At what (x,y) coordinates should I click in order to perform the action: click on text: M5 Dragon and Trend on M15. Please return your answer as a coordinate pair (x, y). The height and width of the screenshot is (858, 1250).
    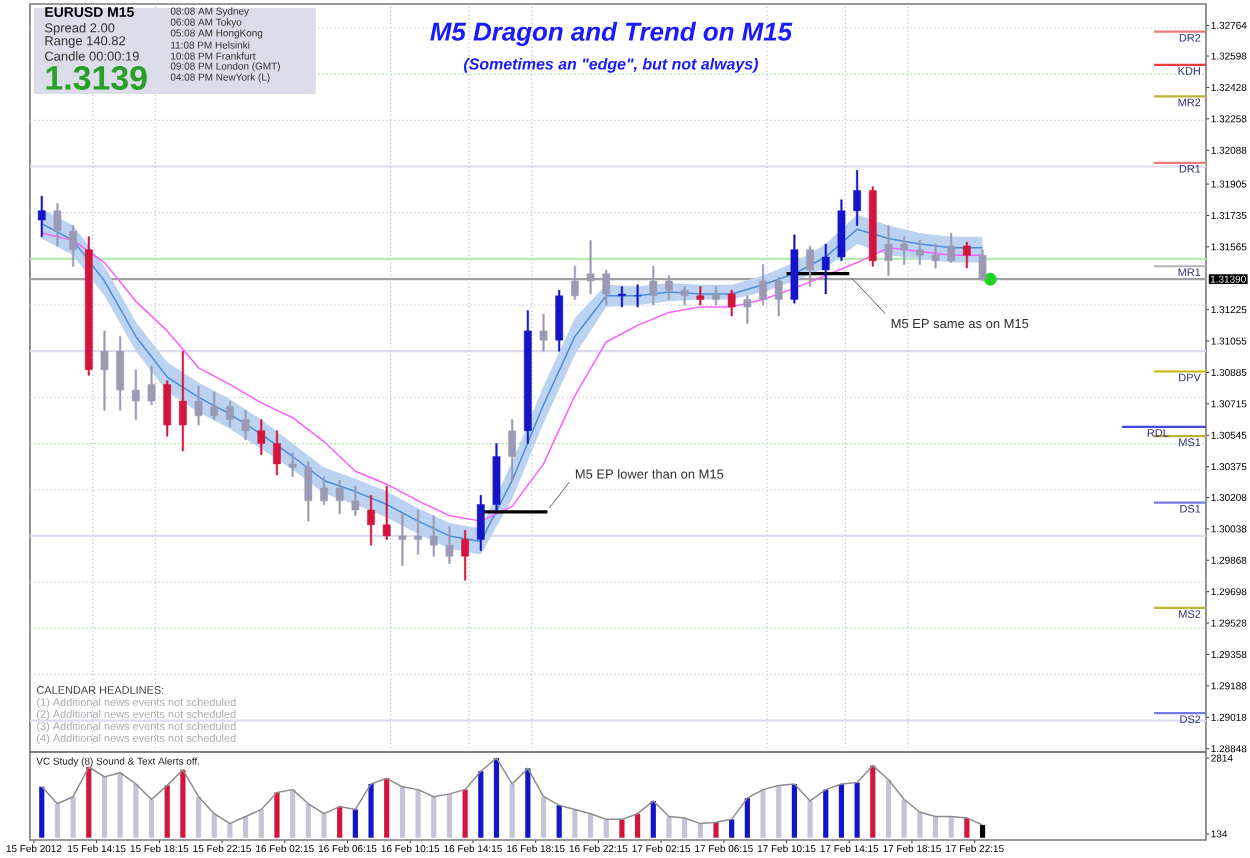
    Looking at the image, I should click on (611, 33).